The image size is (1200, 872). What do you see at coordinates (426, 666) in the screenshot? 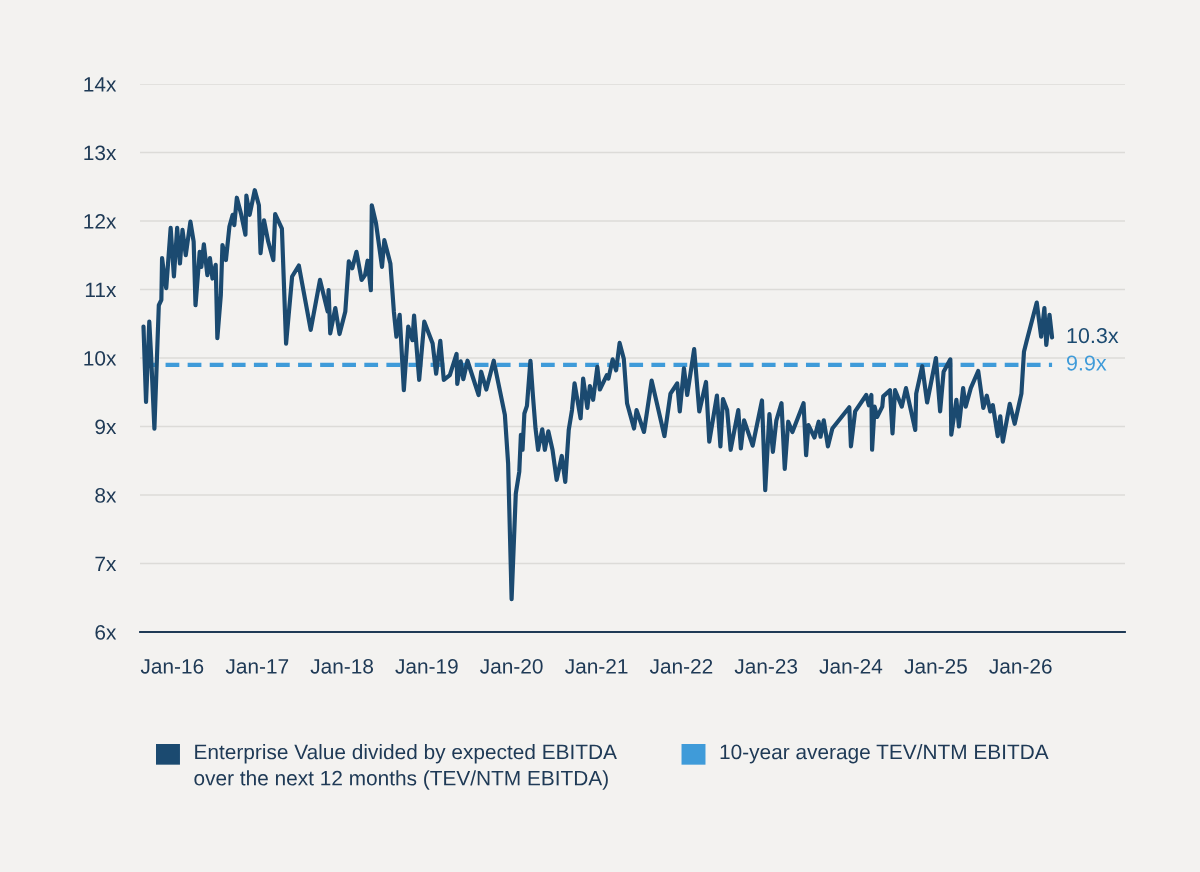
I see `x-tick-label: Jan-19` at bounding box center [426, 666].